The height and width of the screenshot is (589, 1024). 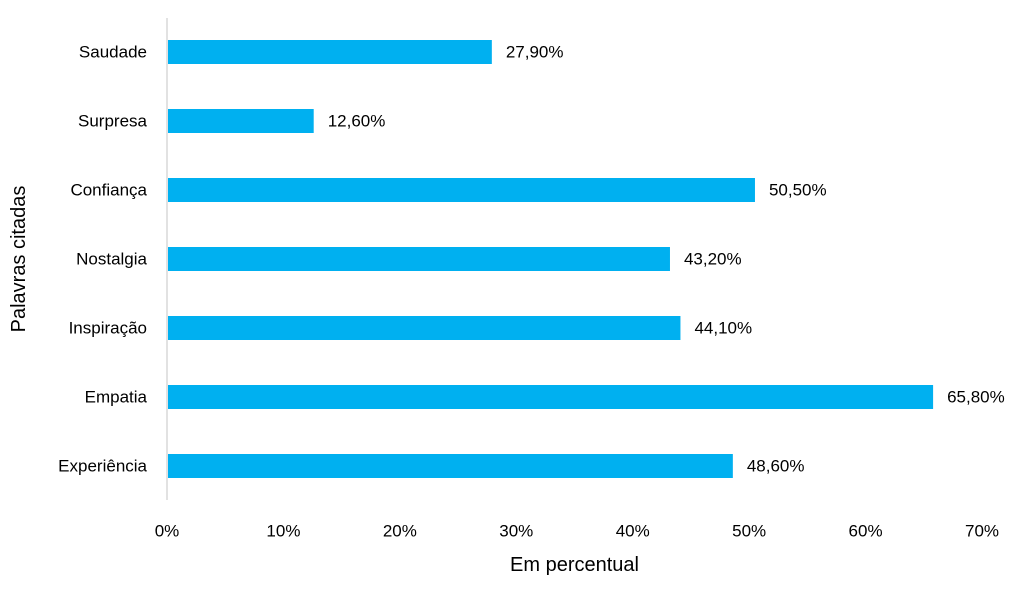 What do you see at coordinates (982, 531) in the screenshot?
I see `x-tick-label: 70%` at bounding box center [982, 531].